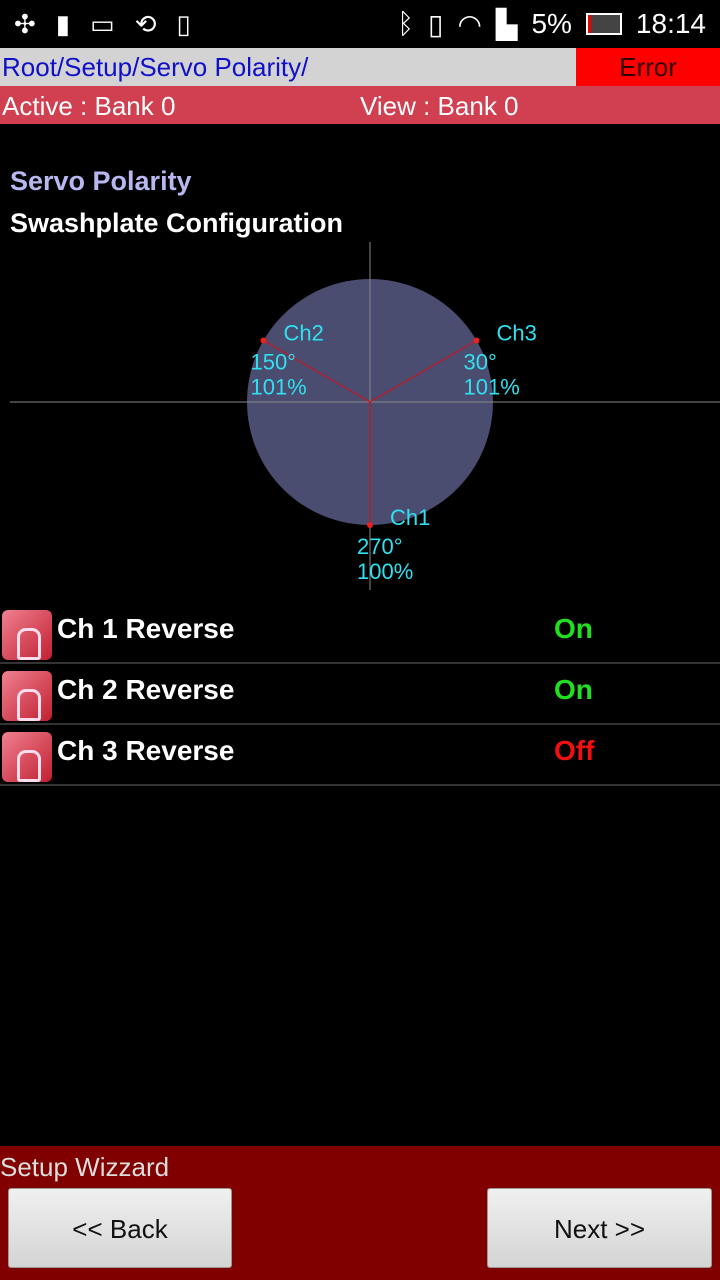 This screenshot has width=720, height=1280. I want to click on status-bar: ✣ ▮ ▭ ⟲ ▯ ᛒ ▯ ◠ ▙ 5% 18:14, so click(360, 24).